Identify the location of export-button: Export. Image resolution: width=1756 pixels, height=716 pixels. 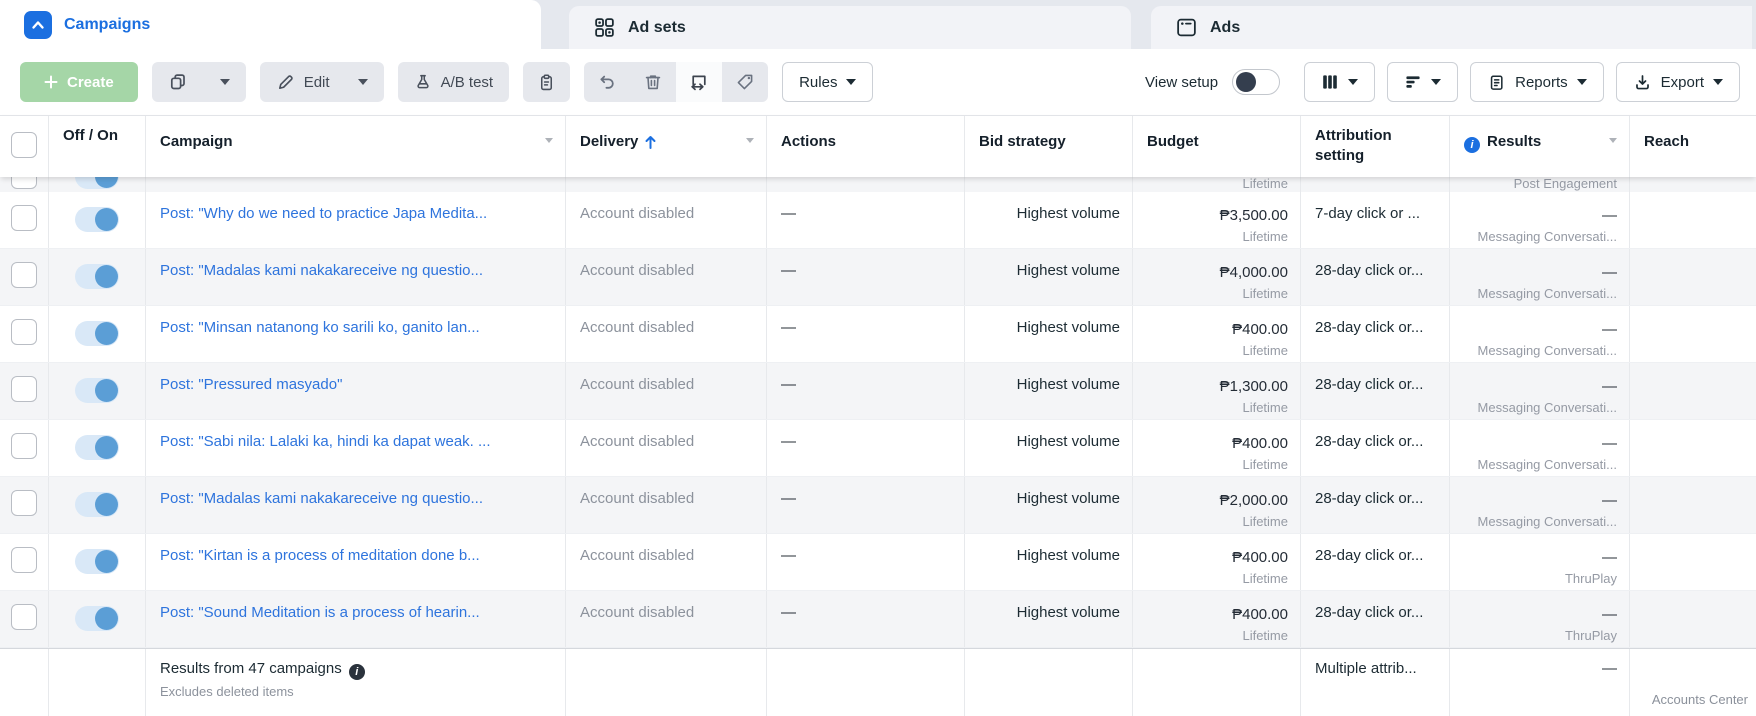
(1677, 82).